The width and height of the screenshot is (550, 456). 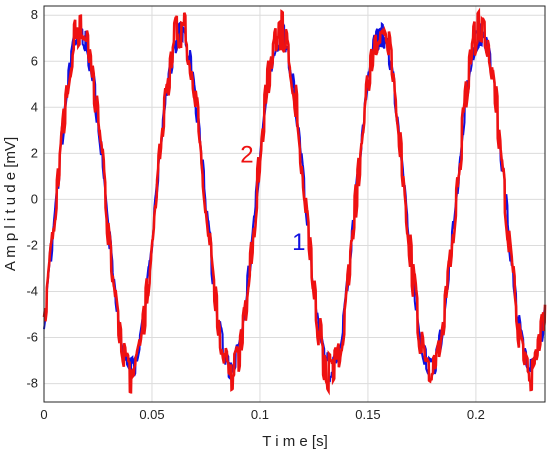 I want to click on x-tick-label: 0, so click(x=43, y=414).